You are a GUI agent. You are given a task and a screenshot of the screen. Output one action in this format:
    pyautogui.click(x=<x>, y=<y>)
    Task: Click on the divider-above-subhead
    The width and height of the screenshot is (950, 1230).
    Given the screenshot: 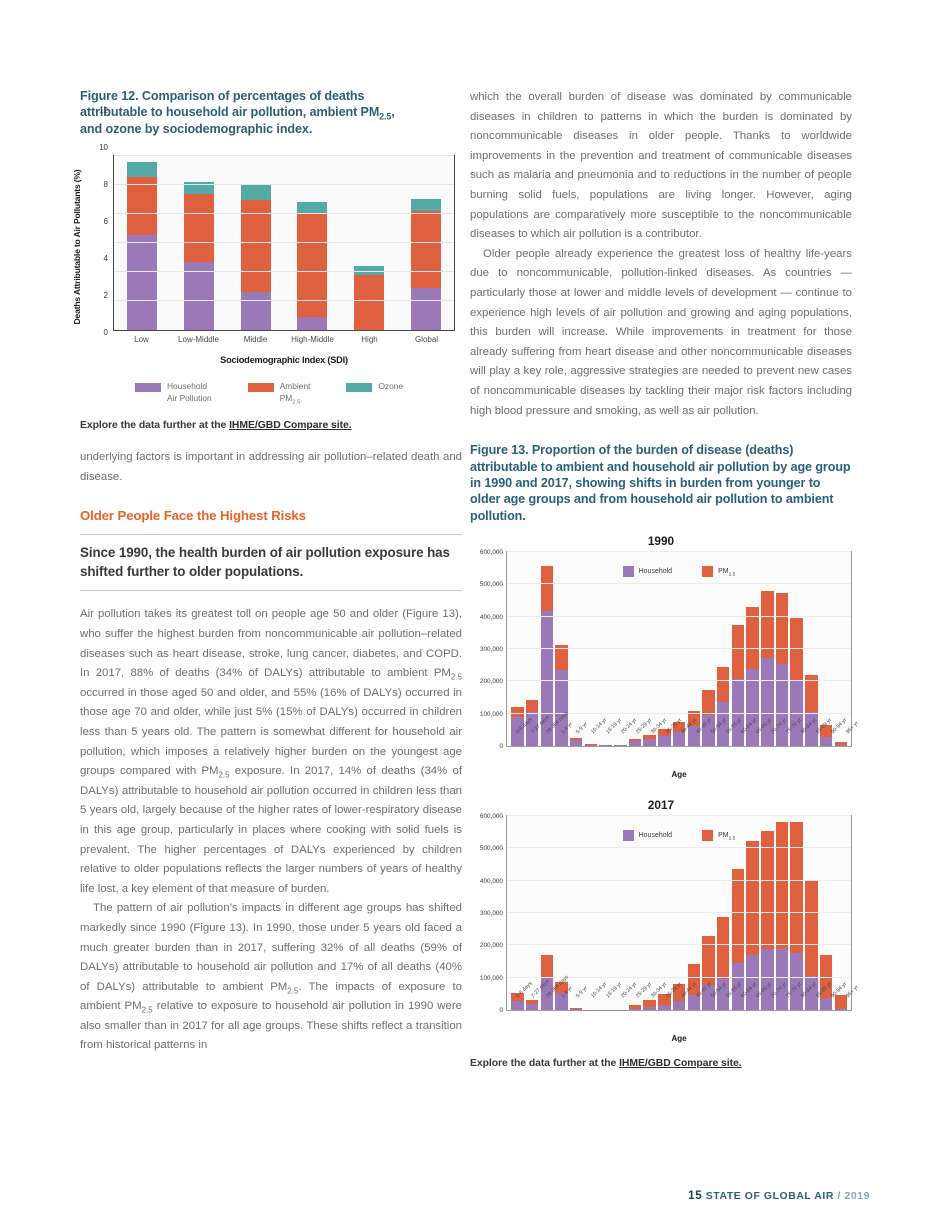 What is the action you would take?
    pyautogui.click(x=271, y=535)
    